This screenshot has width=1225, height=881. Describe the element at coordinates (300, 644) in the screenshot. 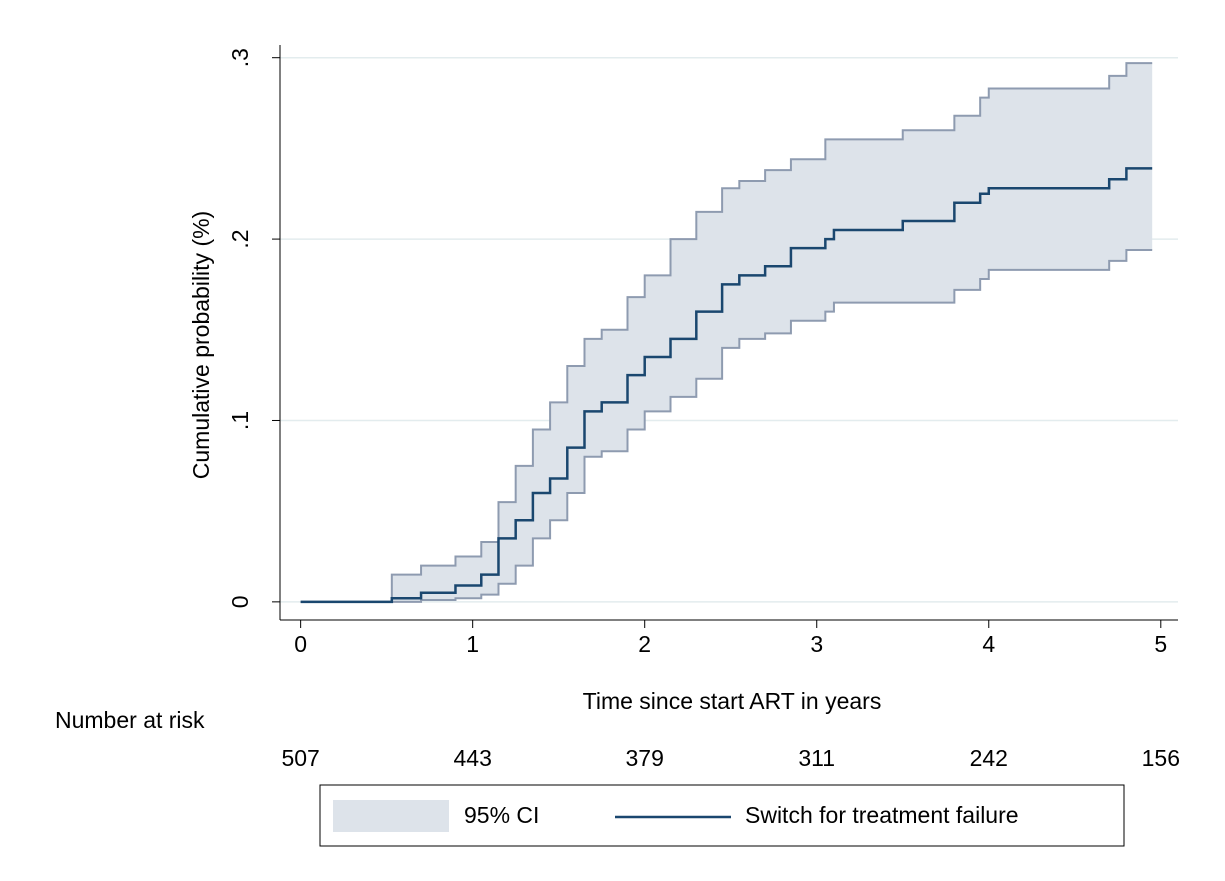

I see `x-tick-label: 0` at that location.